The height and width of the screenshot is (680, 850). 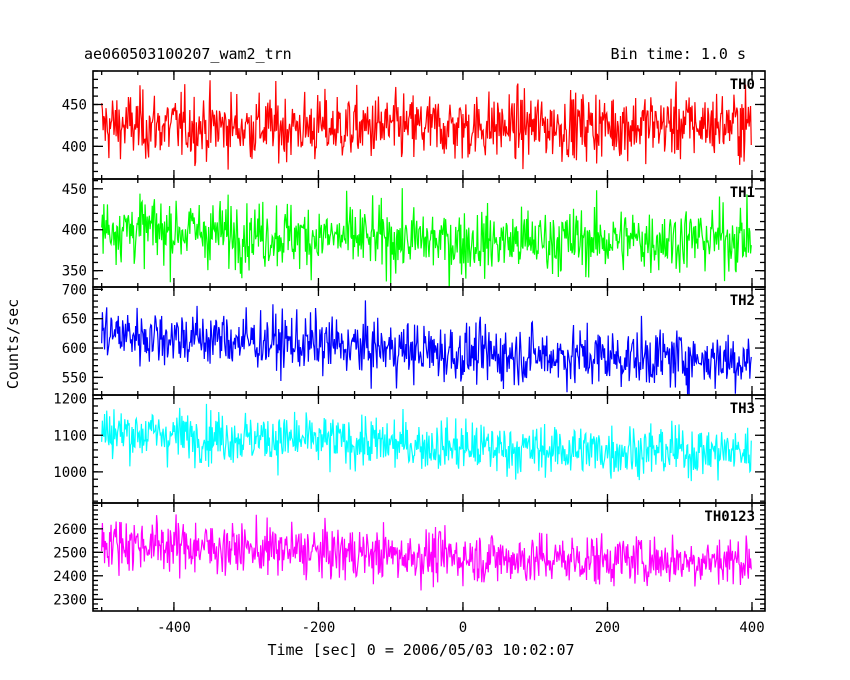 What do you see at coordinates (729, 517) in the screenshot?
I see `panel-label: TH0123` at bounding box center [729, 517].